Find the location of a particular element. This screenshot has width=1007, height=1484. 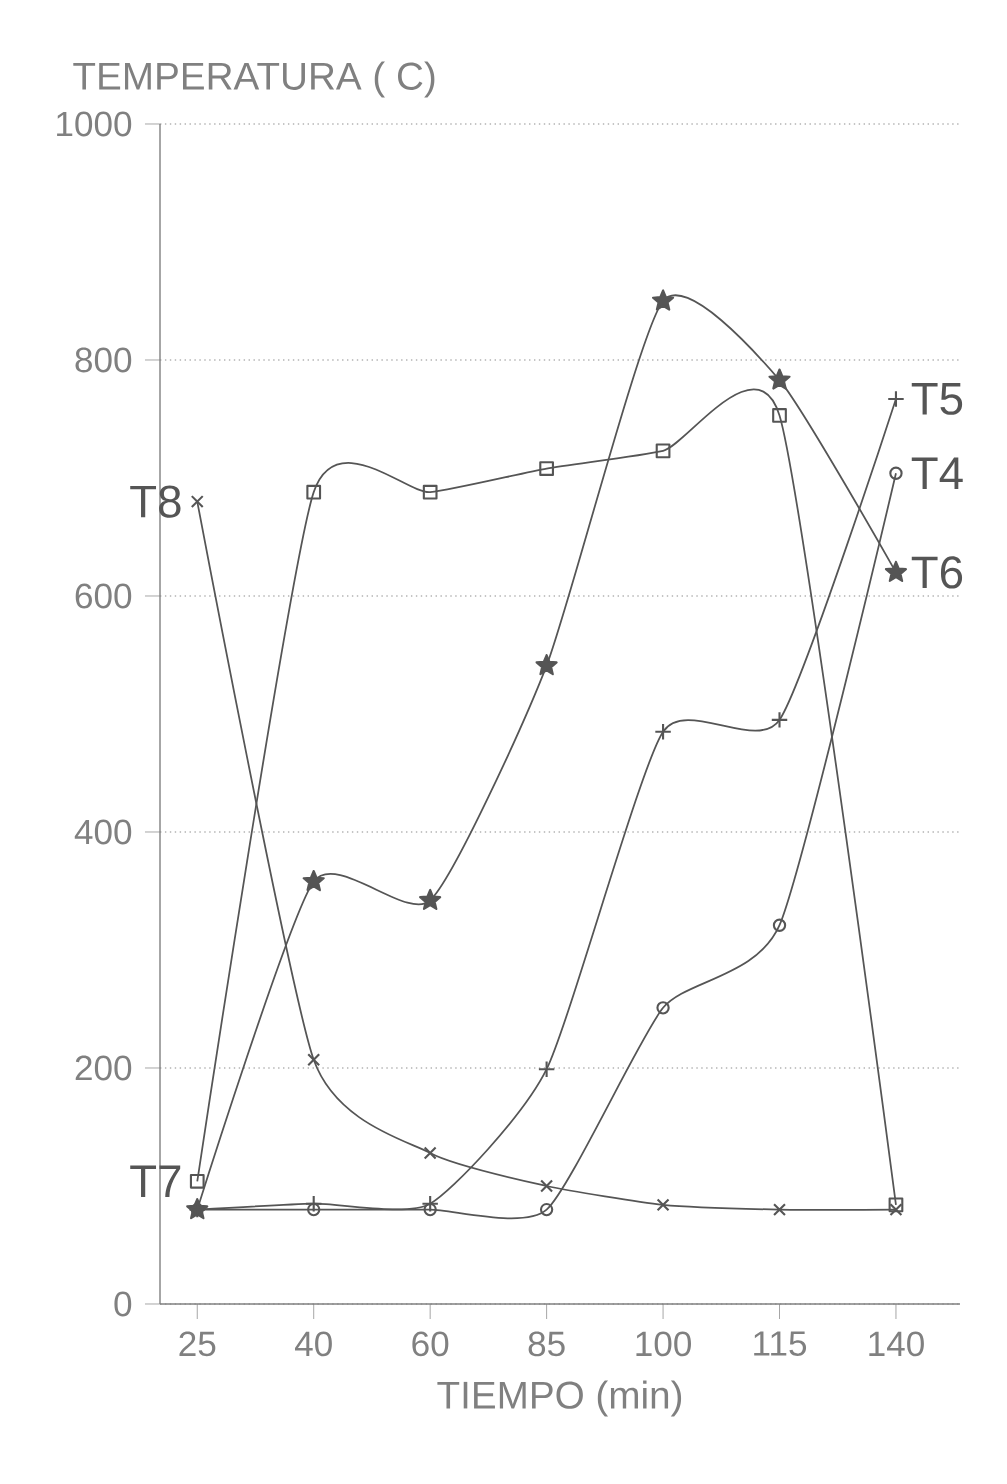

y-tick-label: 800 is located at coordinates (103, 360).